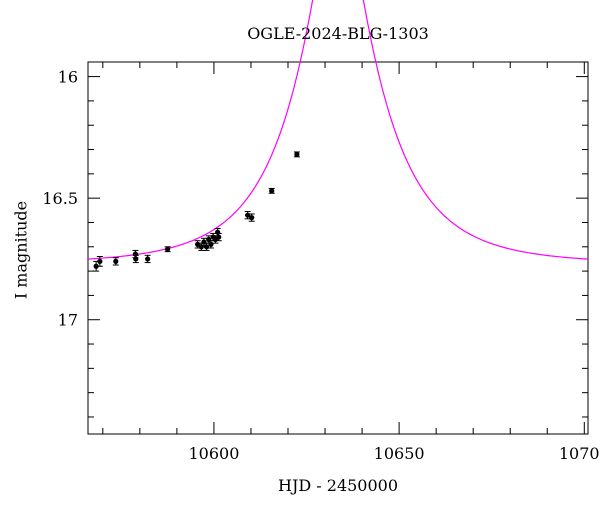 This screenshot has height=512, width=600. Describe the element at coordinates (399, 453) in the screenshot. I see `x-tick-label: 10650` at that location.